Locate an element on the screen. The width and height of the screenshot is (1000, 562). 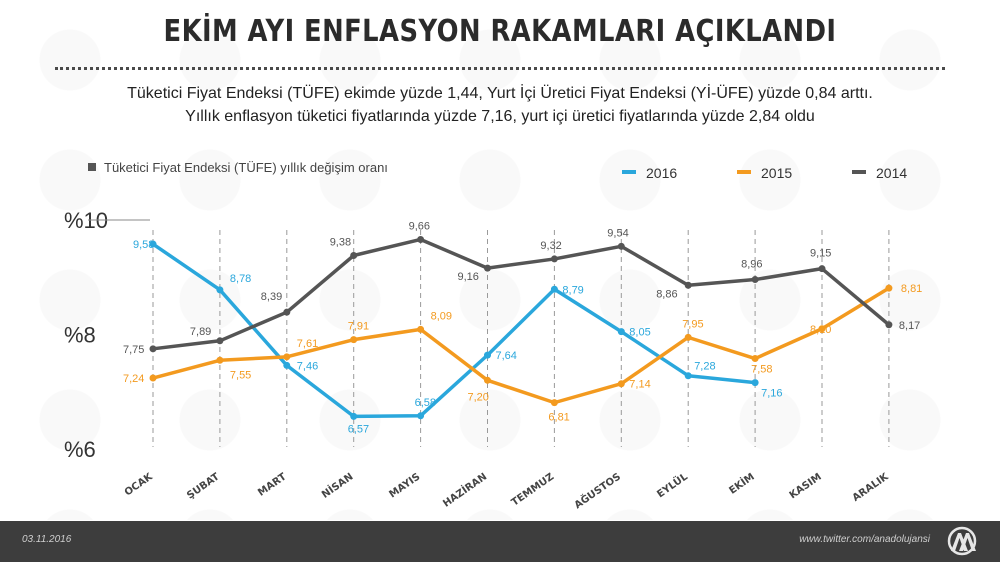
data-label-2016: 7,64 is located at coordinates (506, 356).